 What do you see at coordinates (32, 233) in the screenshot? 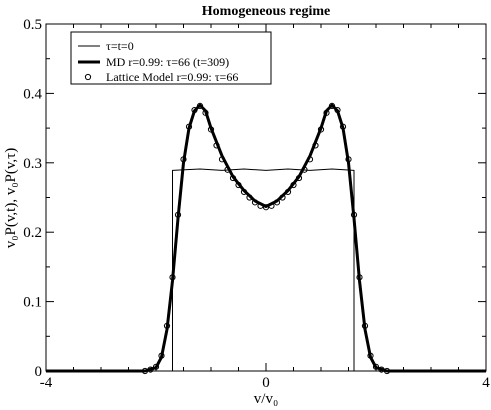
I see `y-tick-label: 0.2` at bounding box center [32, 233].